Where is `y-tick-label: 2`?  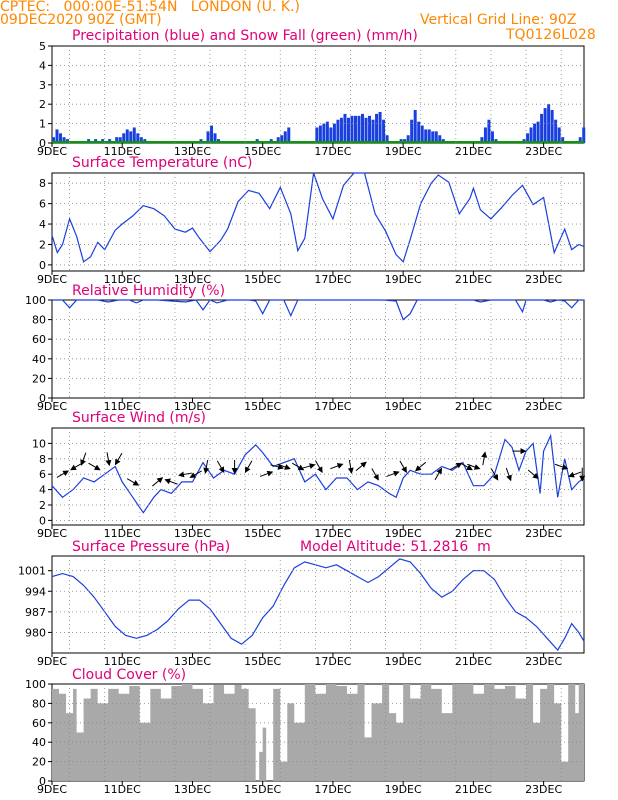 y-tick-label: 2 is located at coordinates (42, 505).